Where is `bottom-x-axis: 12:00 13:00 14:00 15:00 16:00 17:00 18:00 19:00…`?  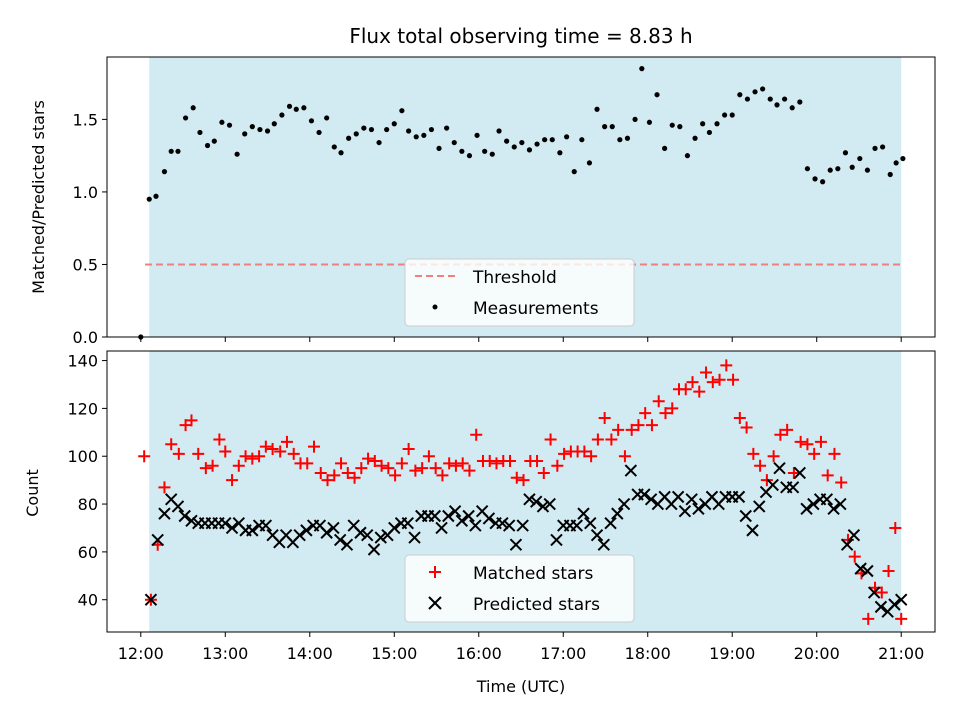 bottom-x-axis: 12:00 13:00 14:00 15:00 16:00 17:00 18:00 19:00… is located at coordinates (521, 647).